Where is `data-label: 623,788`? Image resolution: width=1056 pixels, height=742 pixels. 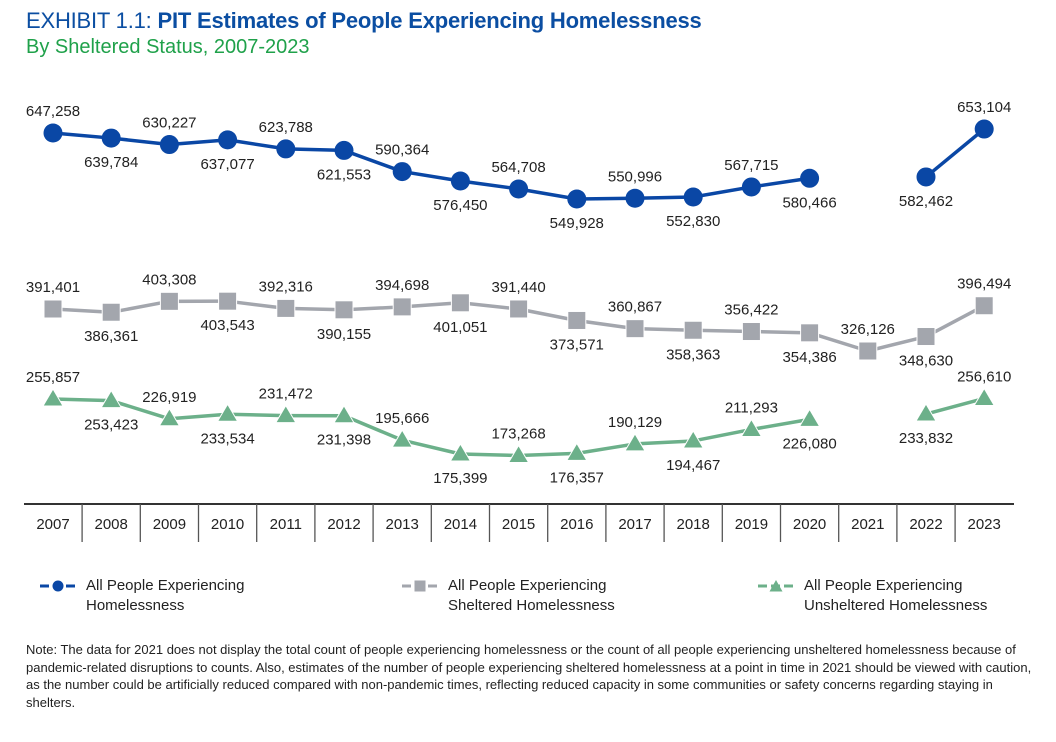
data-label: 623,788 is located at coordinates (286, 127).